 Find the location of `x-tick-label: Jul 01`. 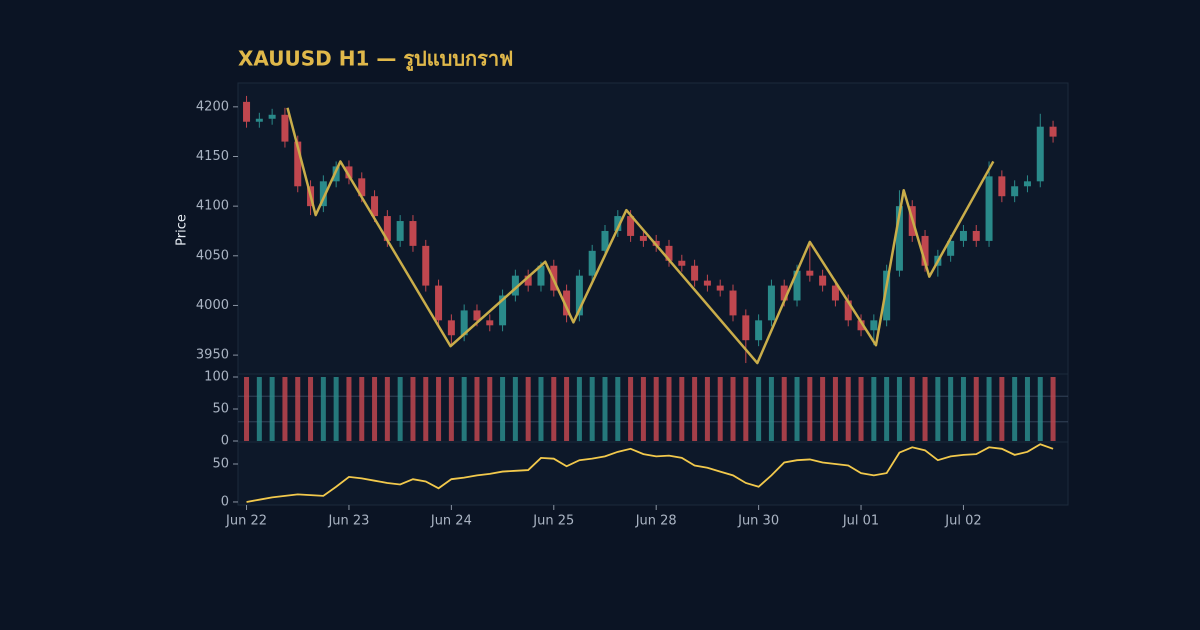

x-tick-label: Jul 01 is located at coordinates (860, 521).